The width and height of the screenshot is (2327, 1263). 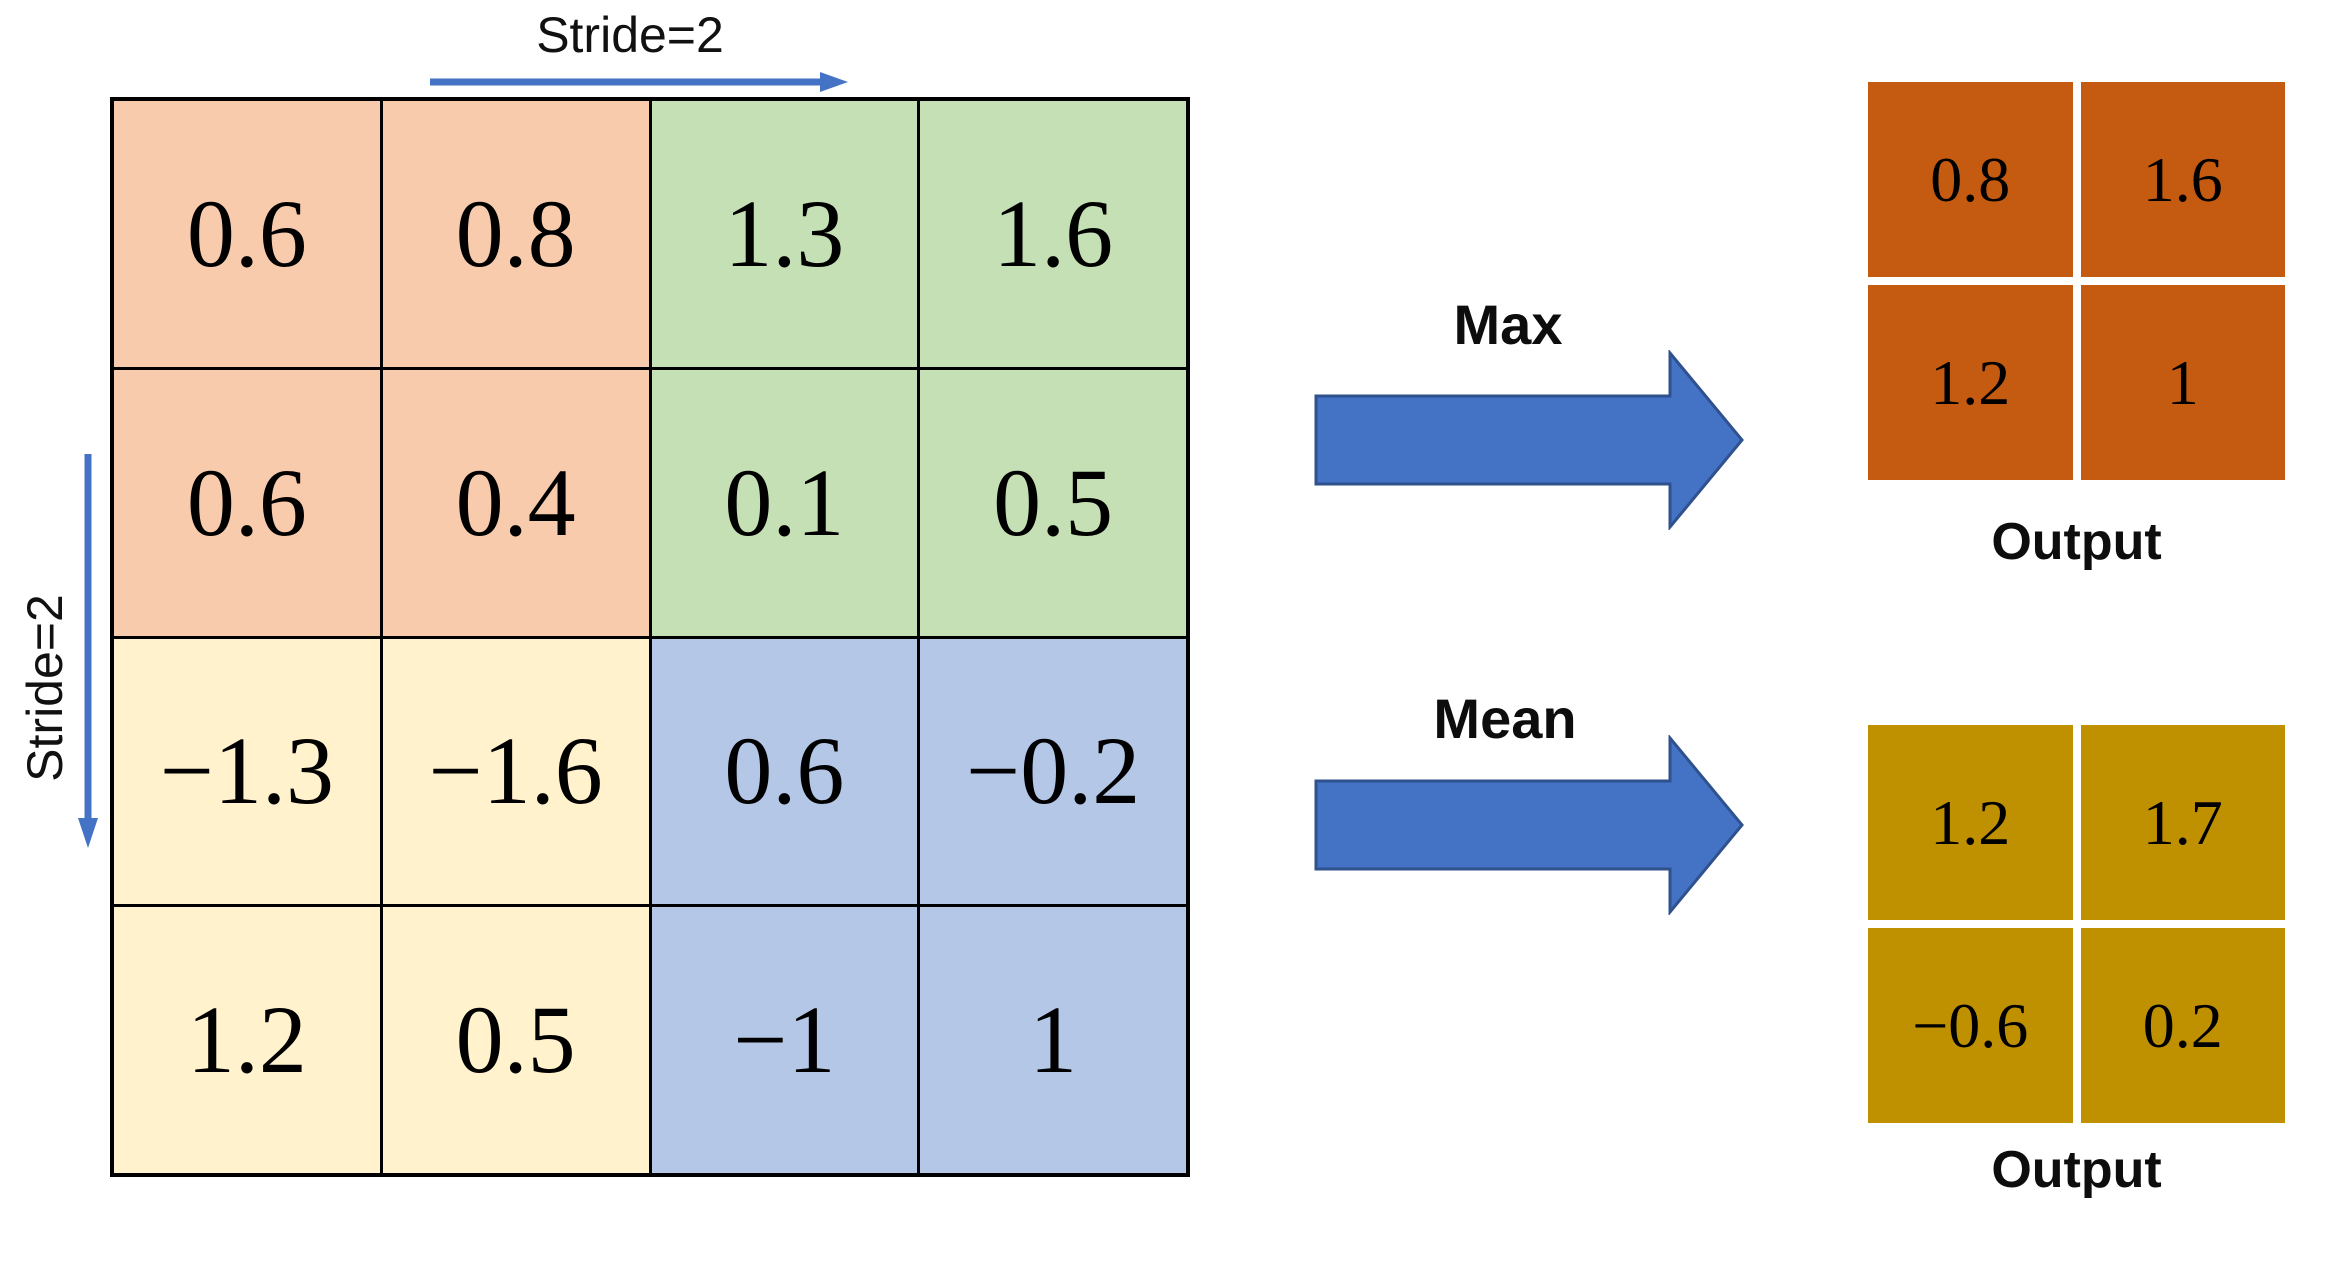 What do you see at coordinates (1508, 324) in the screenshot?
I see `max-operation-label: Max` at bounding box center [1508, 324].